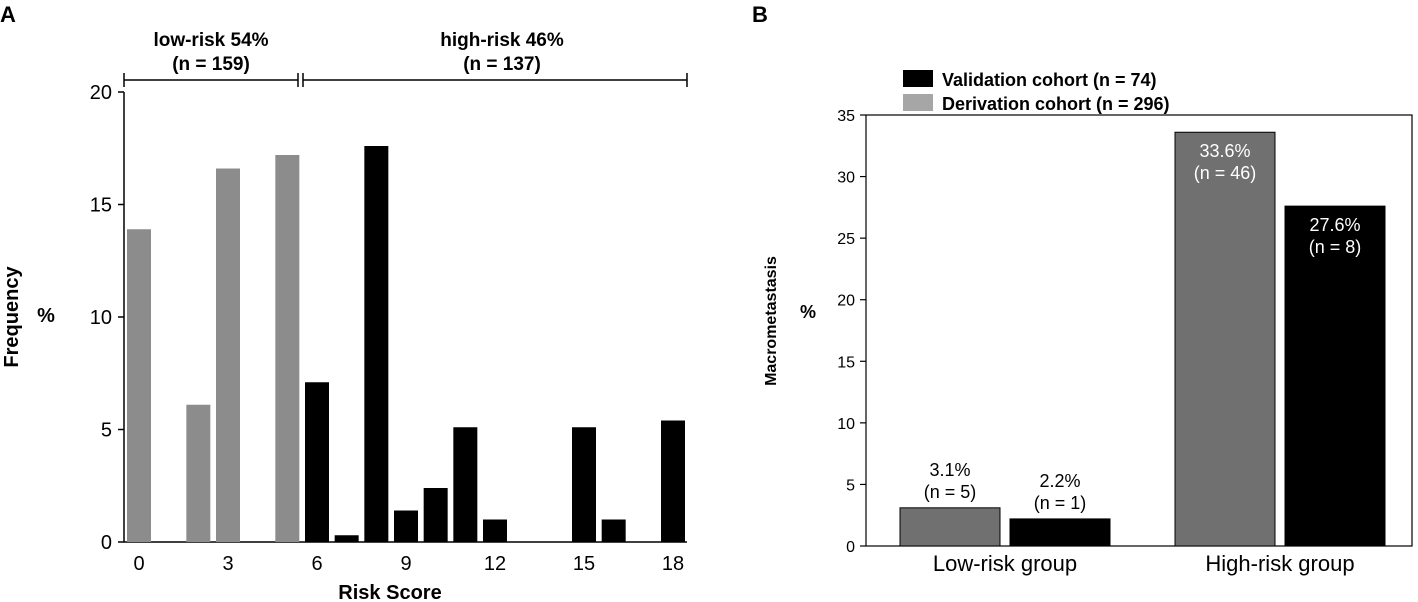  Describe the element at coordinates (1279, 563) in the screenshot. I see `b-category-label: High-risk group` at that location.